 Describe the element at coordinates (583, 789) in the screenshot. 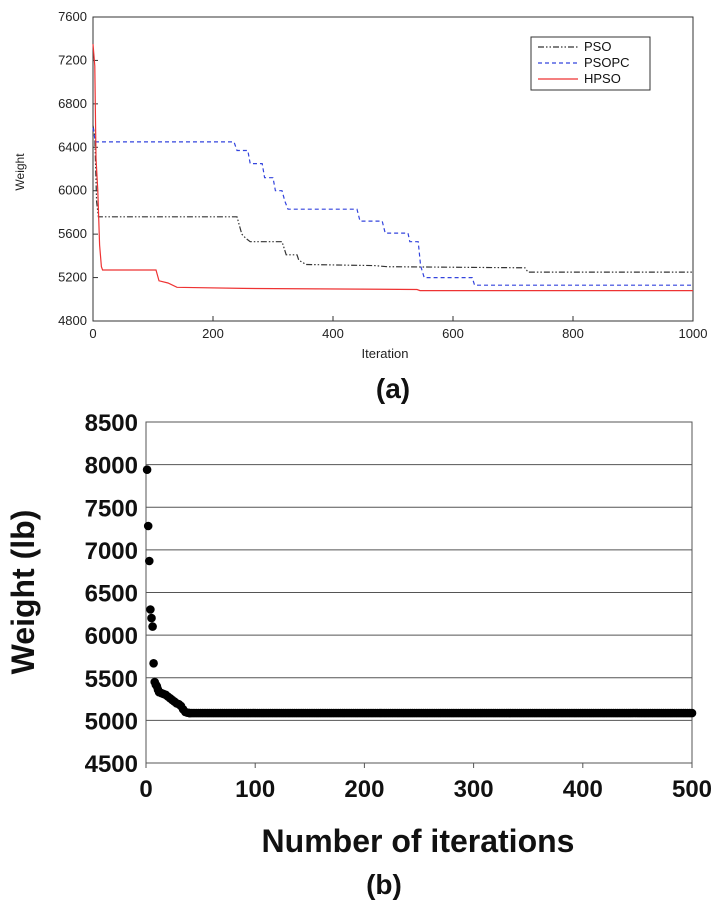

I see `chart-b-x-tick-label: 400` at that location.